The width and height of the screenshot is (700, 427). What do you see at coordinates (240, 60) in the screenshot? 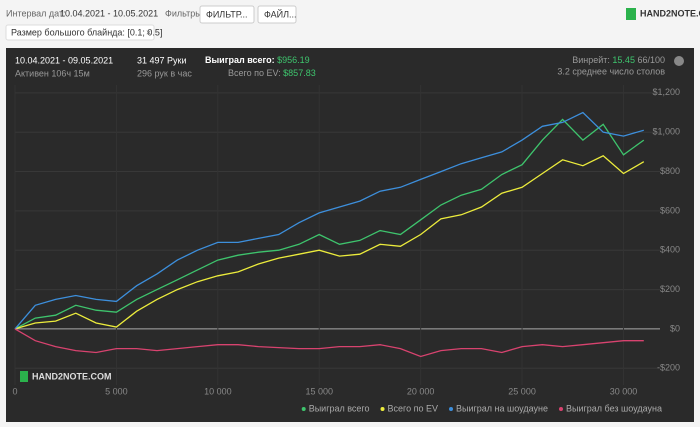
I see `won-label: Выиграл всего:` at bounding box center [240, 60].